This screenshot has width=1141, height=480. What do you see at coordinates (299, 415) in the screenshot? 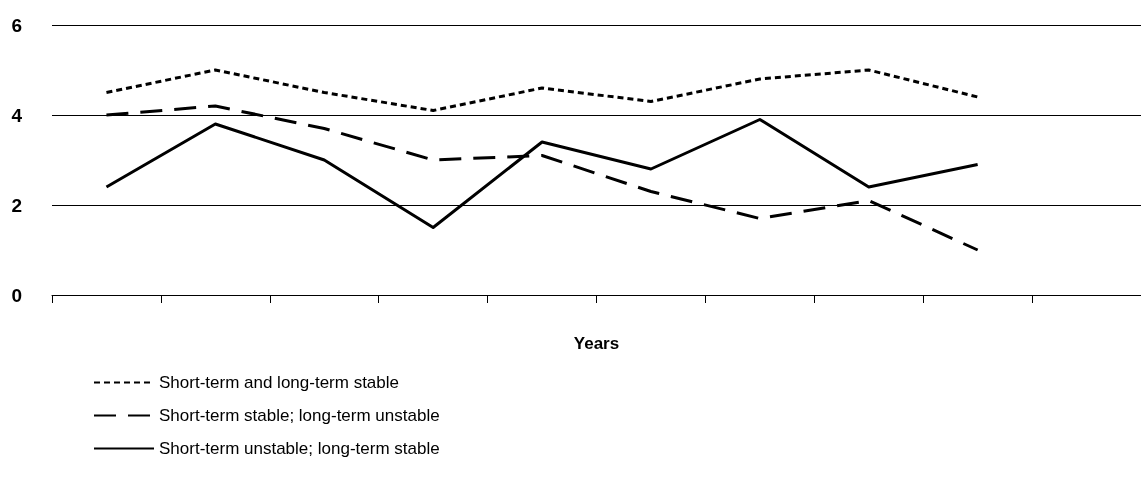
I see `legend-label: Short-term stable; long-term unstable` at bounding box center [299, 415].